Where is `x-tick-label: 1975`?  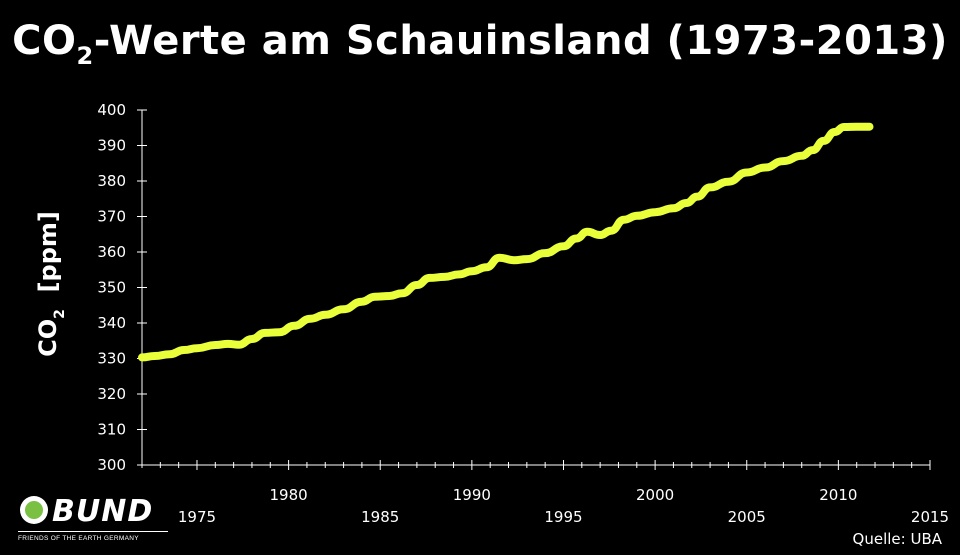 x-tick-label: 1975 is located at coordinates (197, 517).